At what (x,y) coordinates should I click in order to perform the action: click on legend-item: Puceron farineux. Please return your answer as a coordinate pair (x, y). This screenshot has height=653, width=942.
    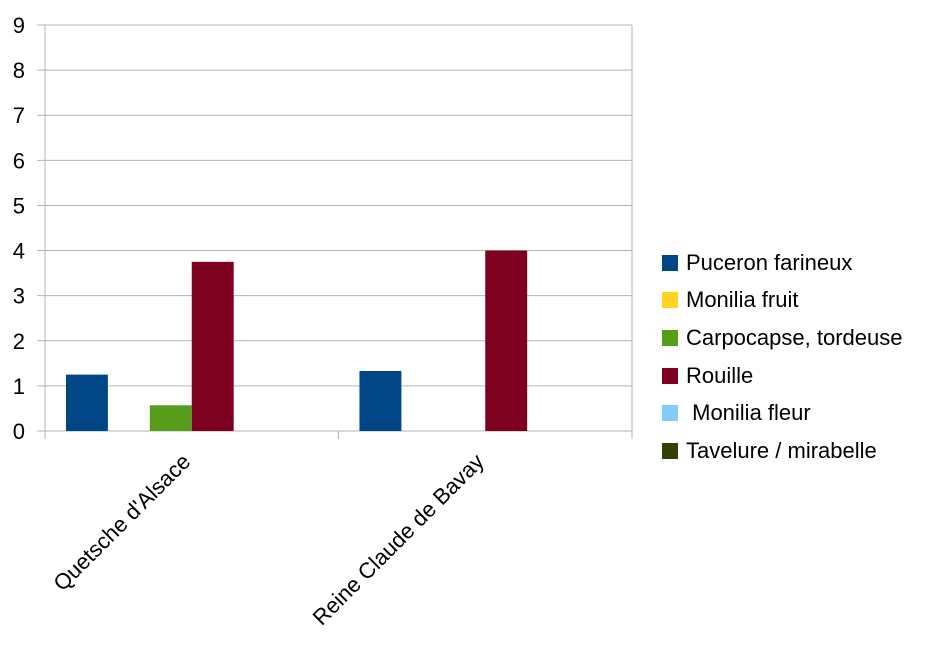
    Looking at the image, I should click on (782, 263).